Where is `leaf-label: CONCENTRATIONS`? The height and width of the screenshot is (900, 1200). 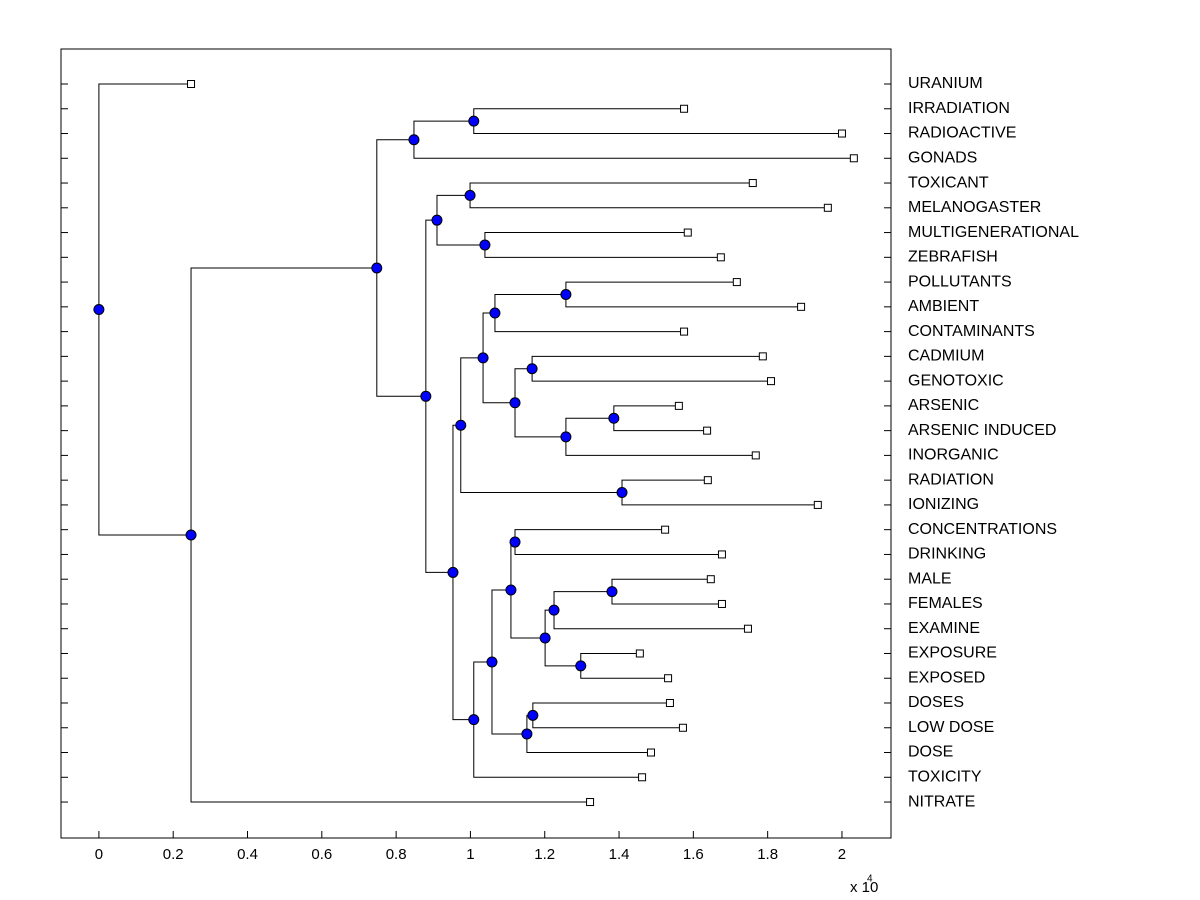
leaf-label: CONCENTRATIONS is located at coordinates (982, 529).